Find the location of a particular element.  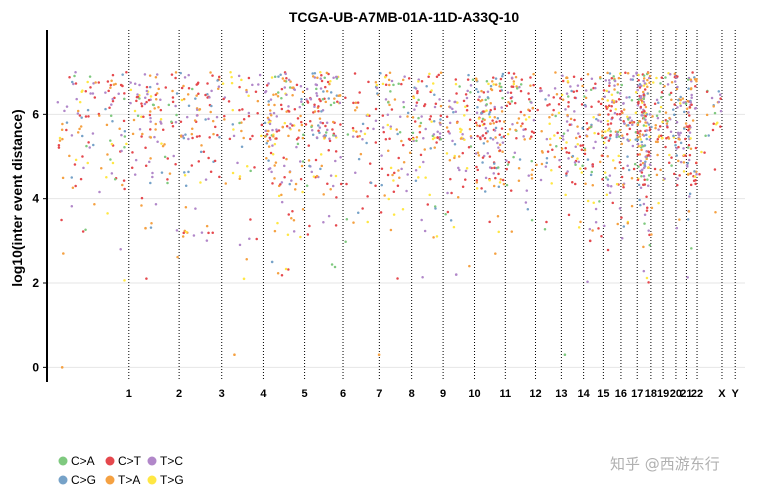

chromosome-label: 10 is located at coordinates (474, 394).